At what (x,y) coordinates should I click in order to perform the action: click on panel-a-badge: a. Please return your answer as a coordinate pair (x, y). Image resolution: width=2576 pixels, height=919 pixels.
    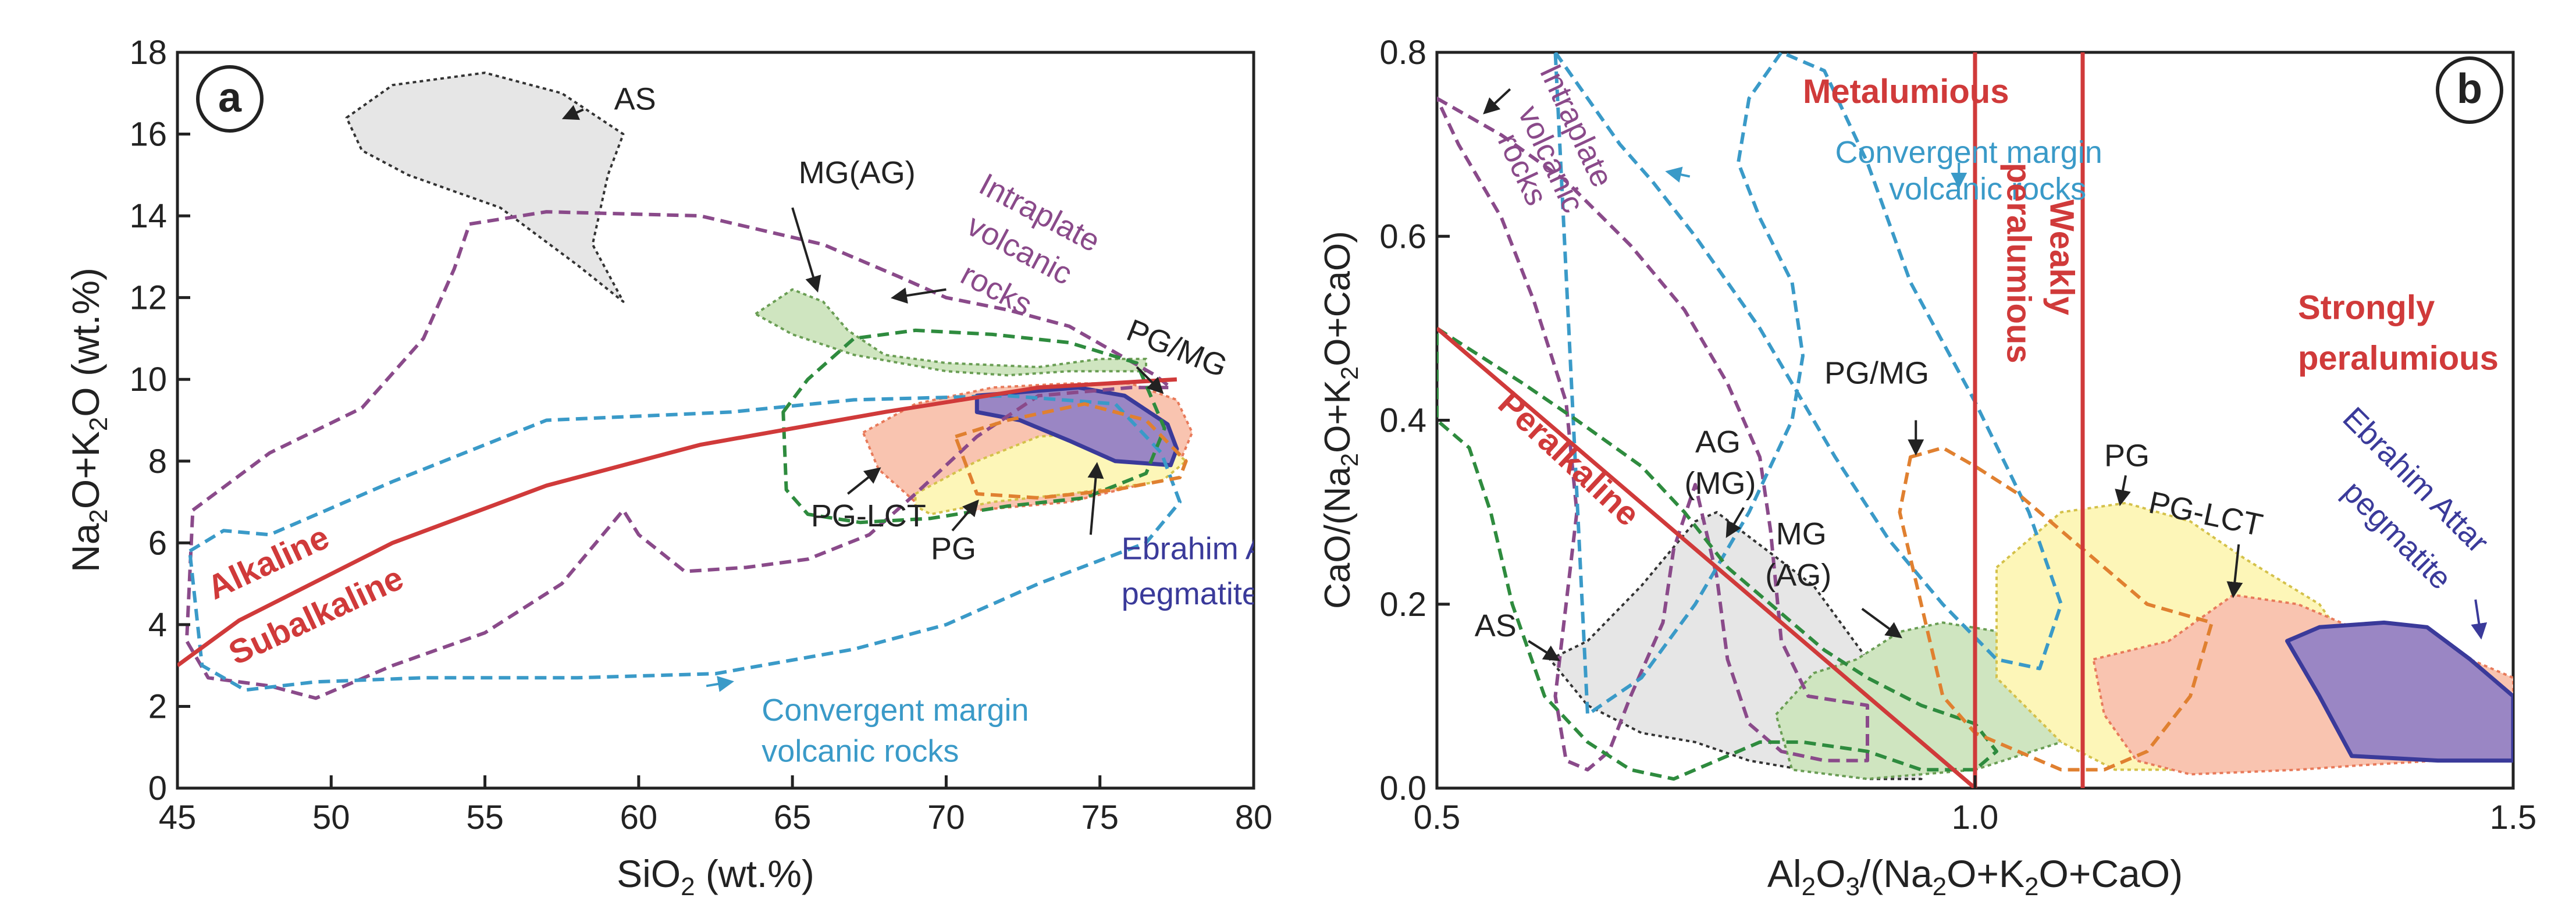
    Looking at the image, I should click on (230, 99).